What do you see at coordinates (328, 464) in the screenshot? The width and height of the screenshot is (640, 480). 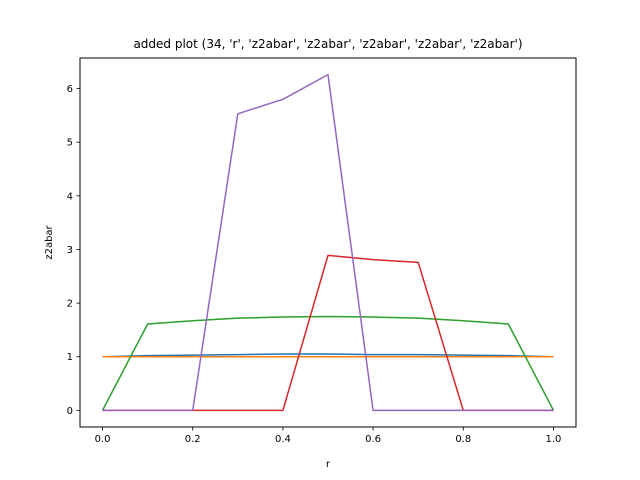 I see `x-axis-label: r` at bounding box center [328, 464].